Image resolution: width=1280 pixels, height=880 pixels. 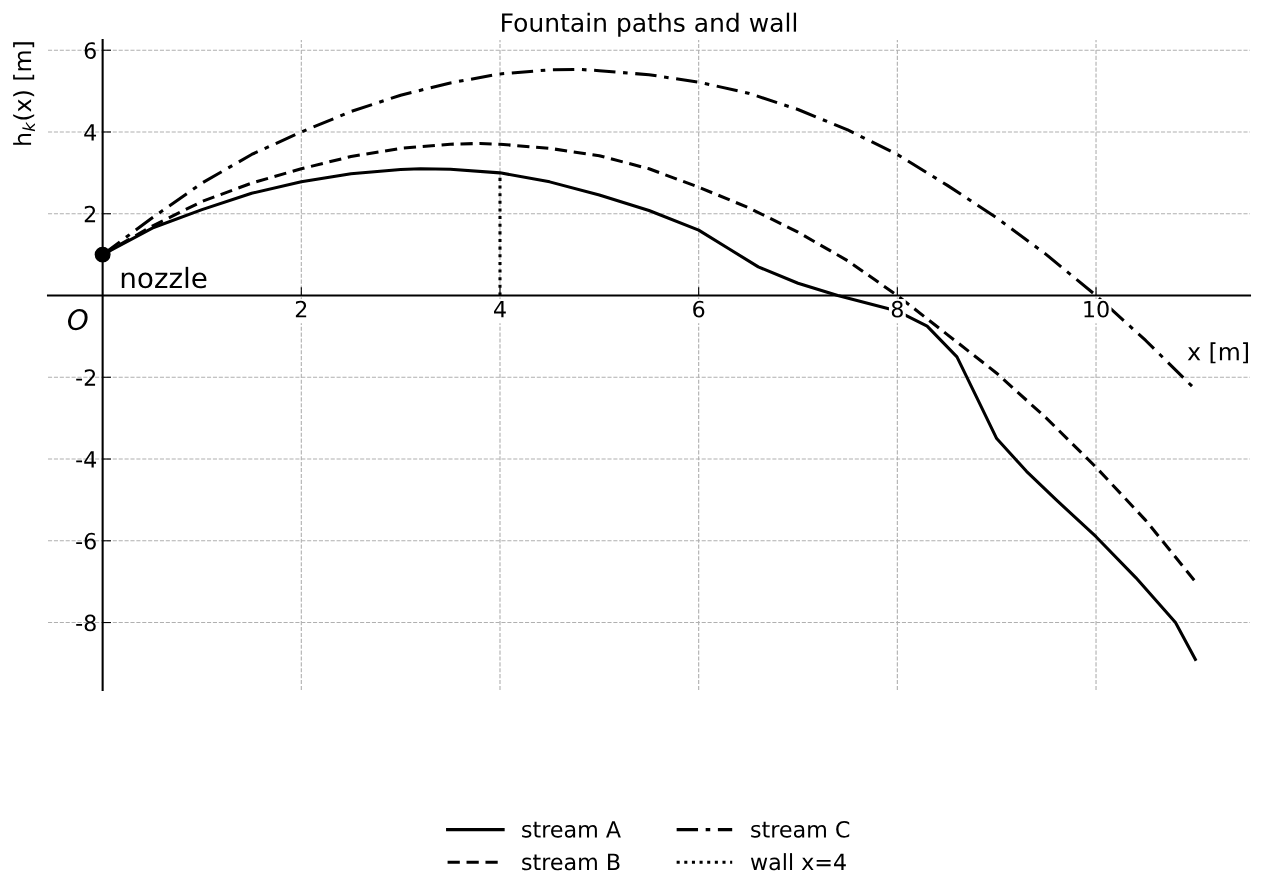 What do you see at coordinates (24, 93) in the screenshot?
I see `y-axis-title: h$_{k}$(x) [m]` at bounding box center [24, 93].